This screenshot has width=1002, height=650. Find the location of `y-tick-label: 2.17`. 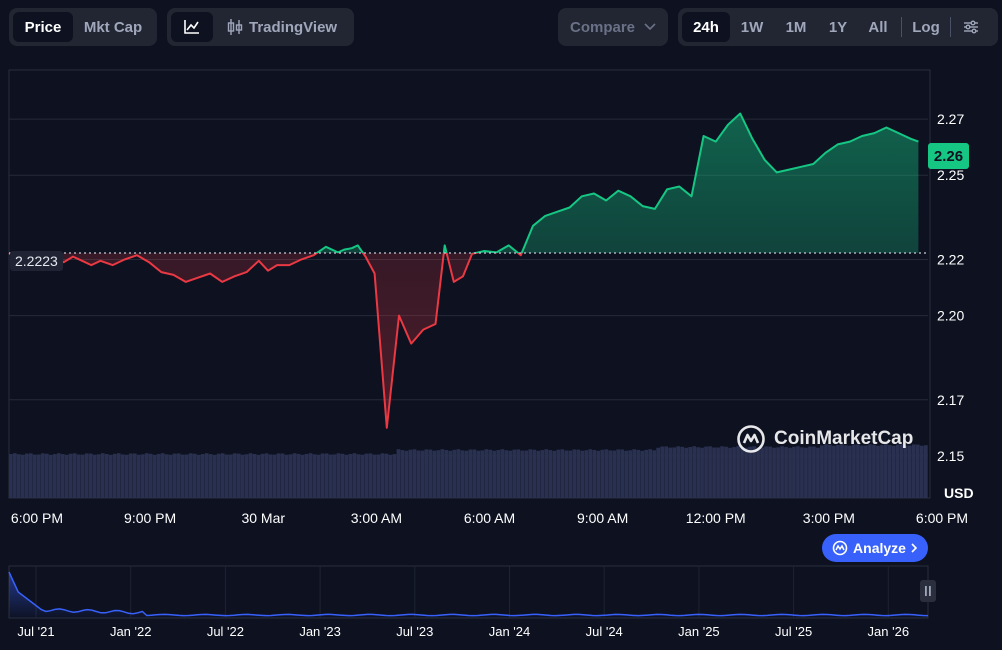

y-tick-label: 2.17 is located at coordinates (950, 400).